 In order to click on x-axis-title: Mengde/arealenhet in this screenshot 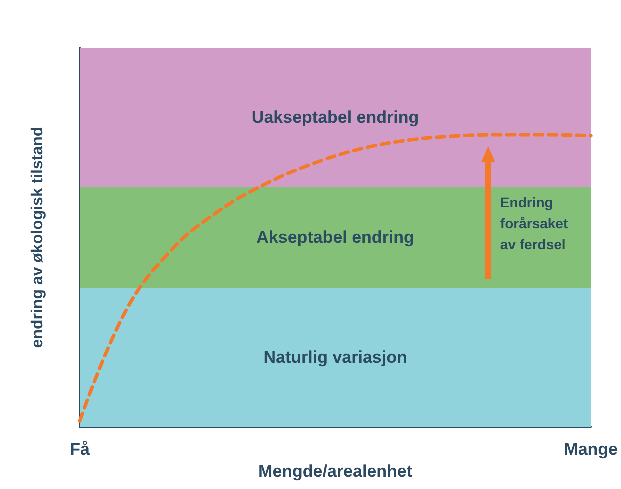, I will do `click(335, 471)`.